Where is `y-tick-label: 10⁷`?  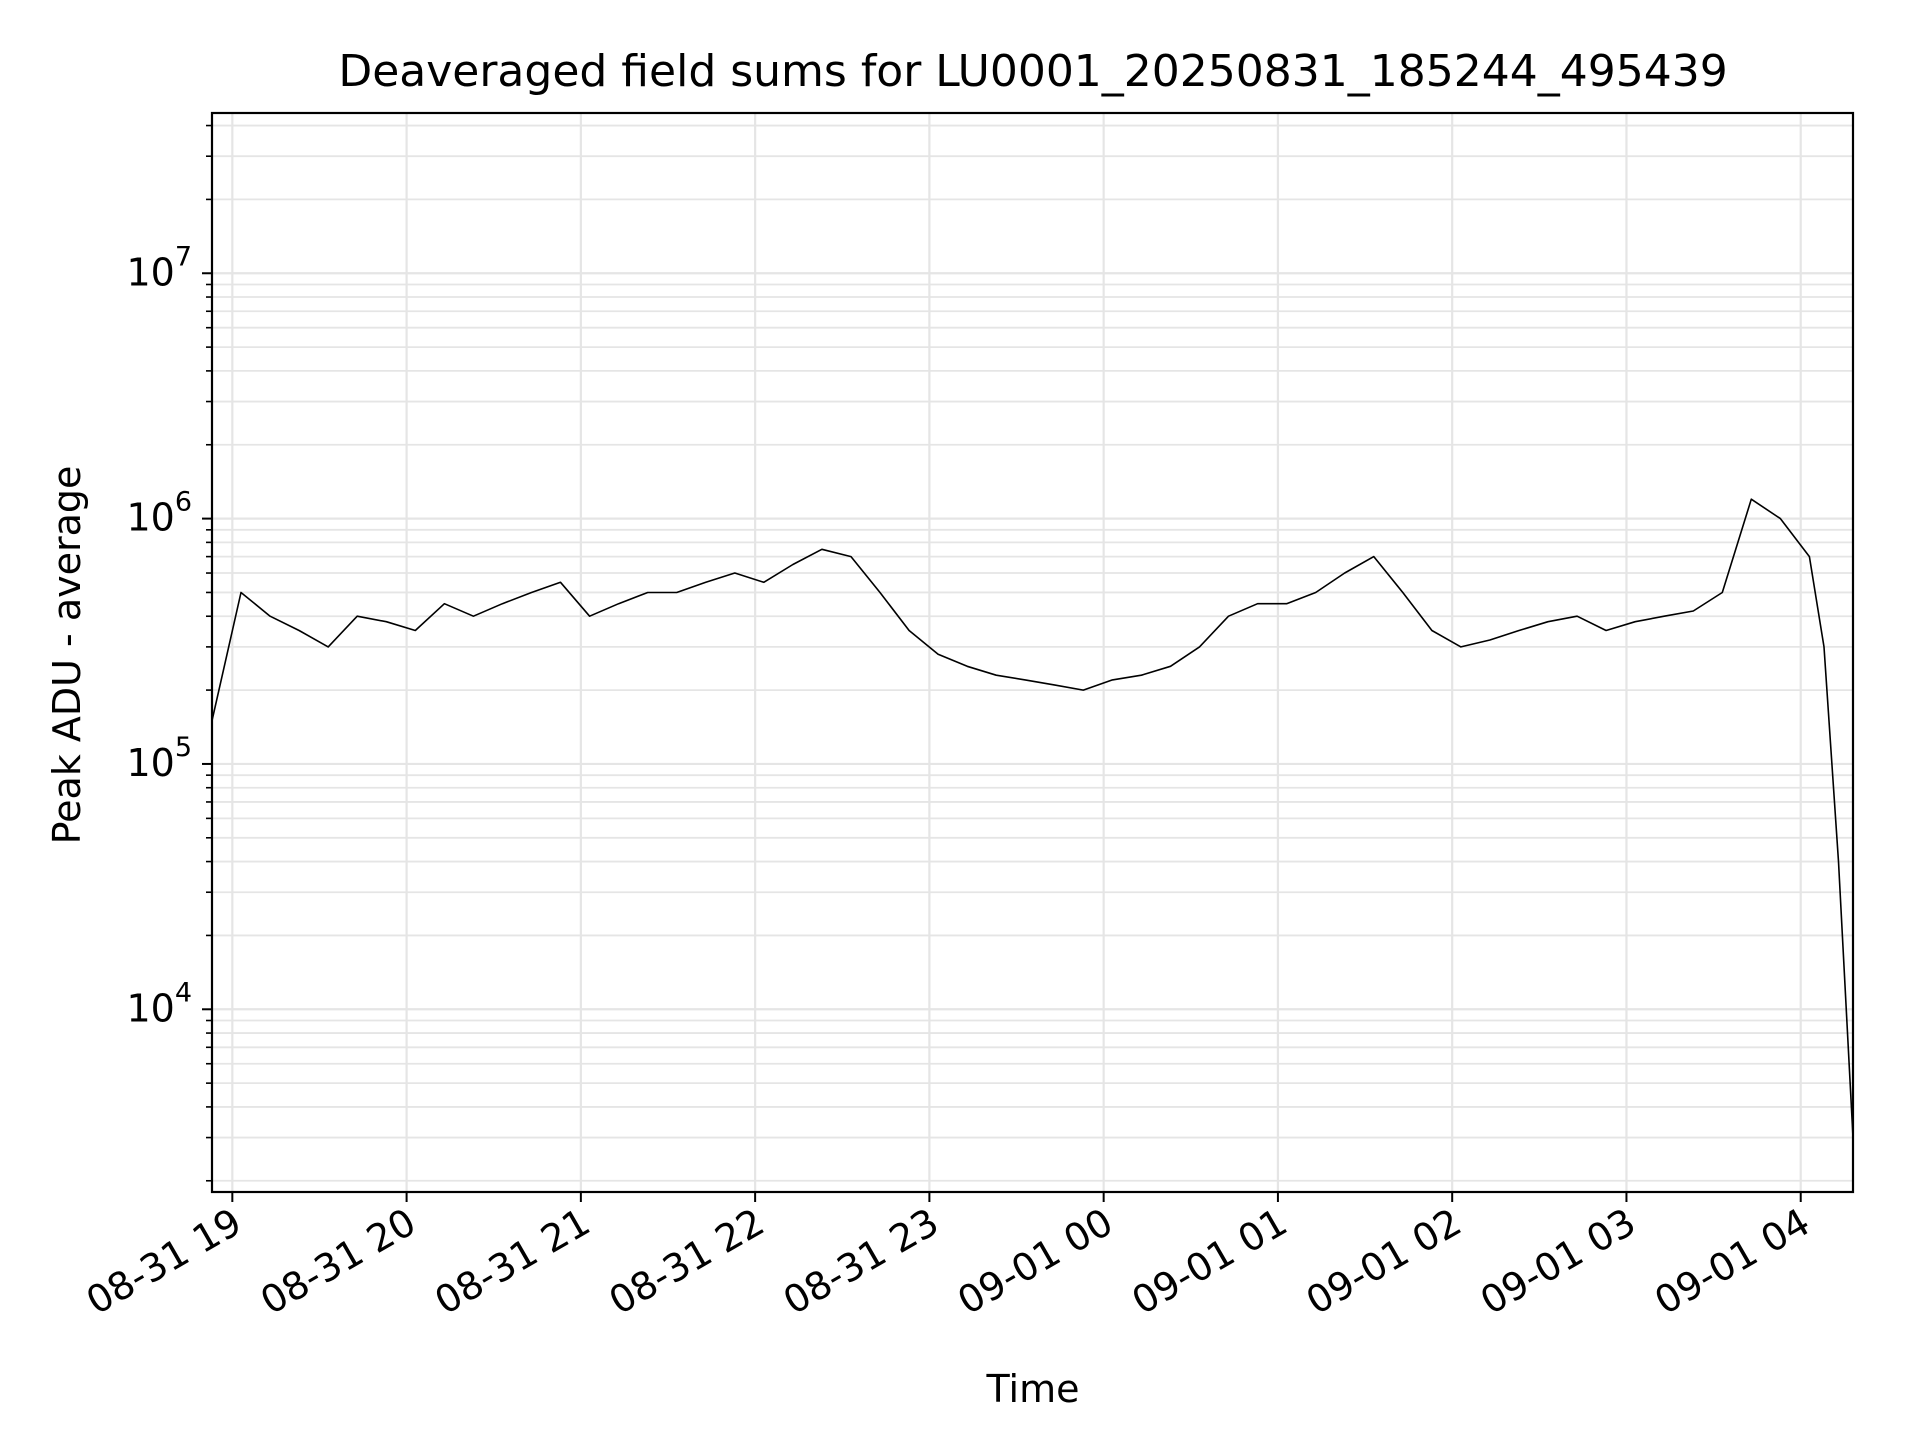
y-tick-label: 10⁷ is located at coordinates (159, 267).